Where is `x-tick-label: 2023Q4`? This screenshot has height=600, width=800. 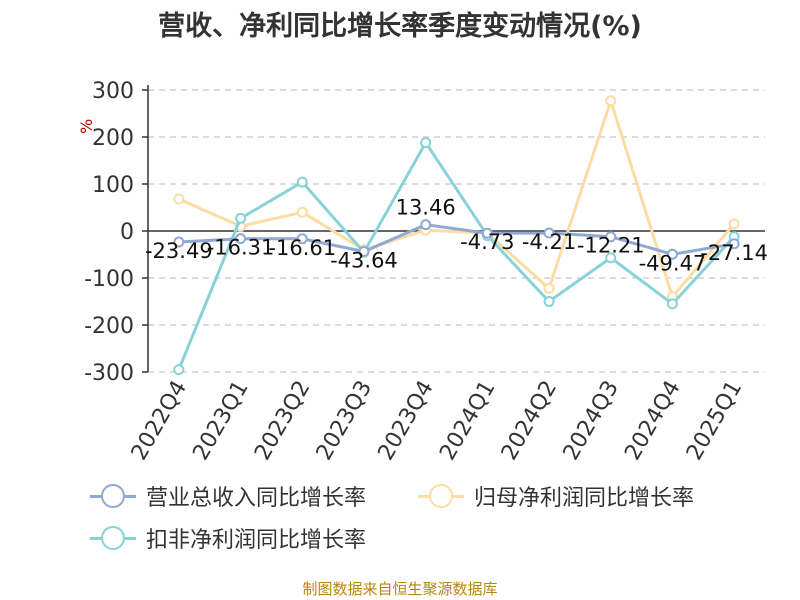
x-tick-label: 2023Q4 is located at coordinates (406, 421).